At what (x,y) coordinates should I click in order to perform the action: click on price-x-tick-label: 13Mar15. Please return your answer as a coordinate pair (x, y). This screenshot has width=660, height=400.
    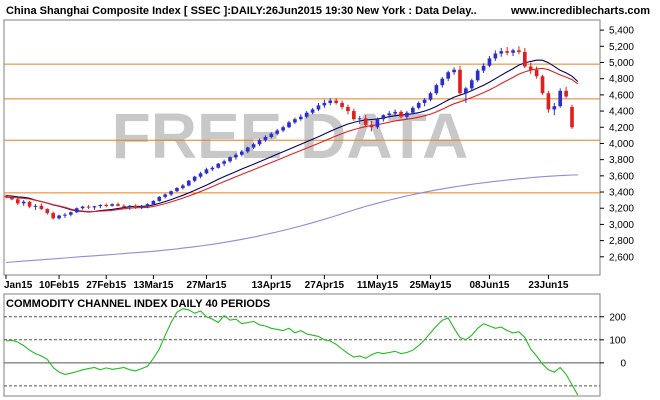
    Looking at the image, I should click on (153, 285).